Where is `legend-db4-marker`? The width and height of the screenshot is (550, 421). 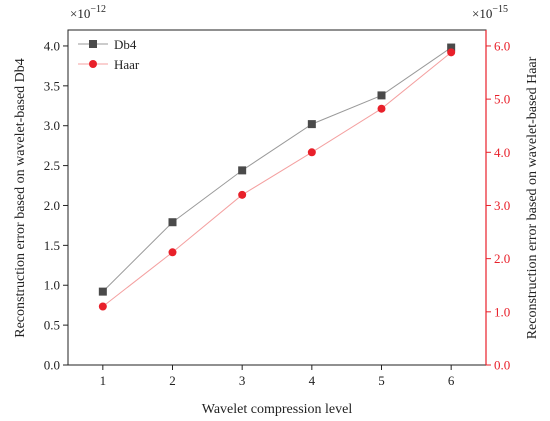 legend-db4-marker is located at coordinates (93, 44).